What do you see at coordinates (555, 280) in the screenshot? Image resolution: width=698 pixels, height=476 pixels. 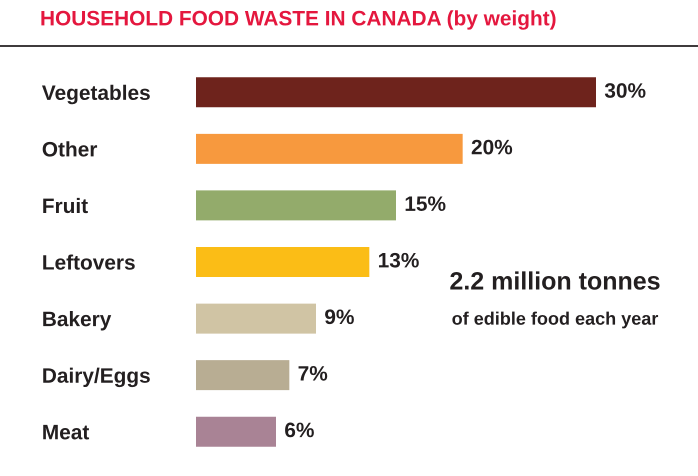 I see `annotation: 2.2 million tonnes` at bounding box center [555, 280].